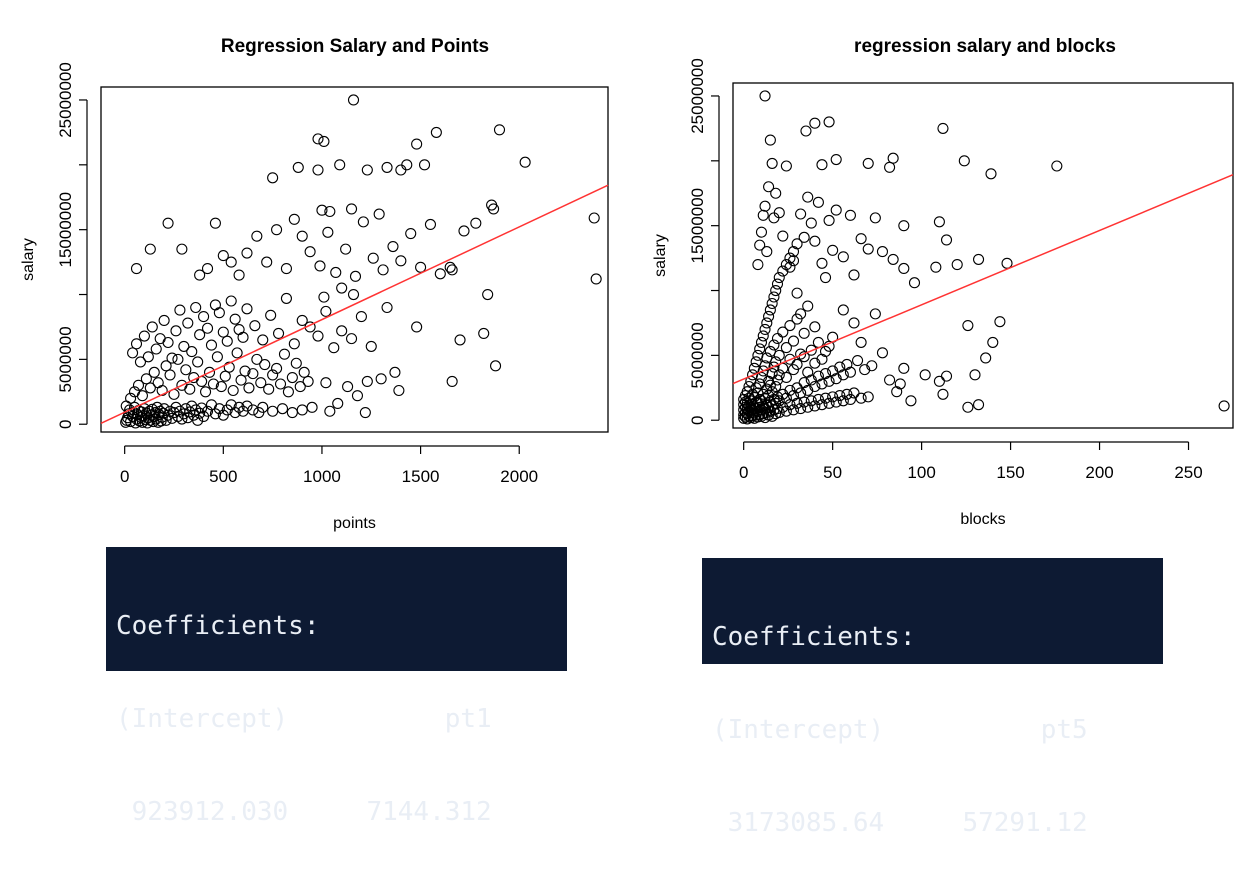 The image size is (1254, 870). I want to click on coefficients-values: 923912.030 7144.312, so click(304, 812).